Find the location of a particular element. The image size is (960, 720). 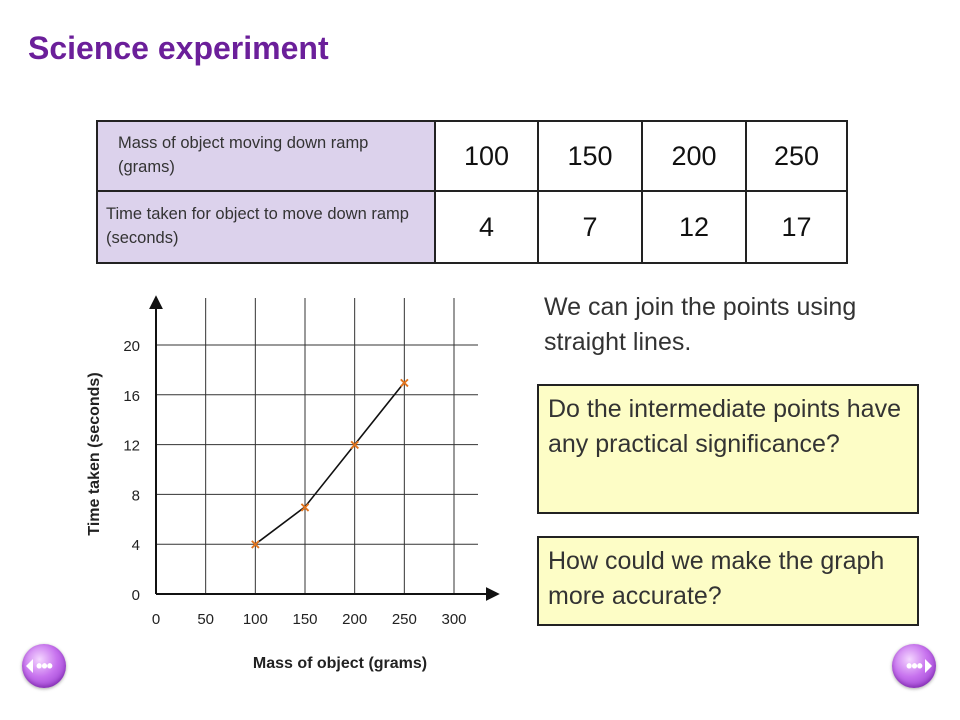

data-markers: × × × × is located at coordinates (329, 463).